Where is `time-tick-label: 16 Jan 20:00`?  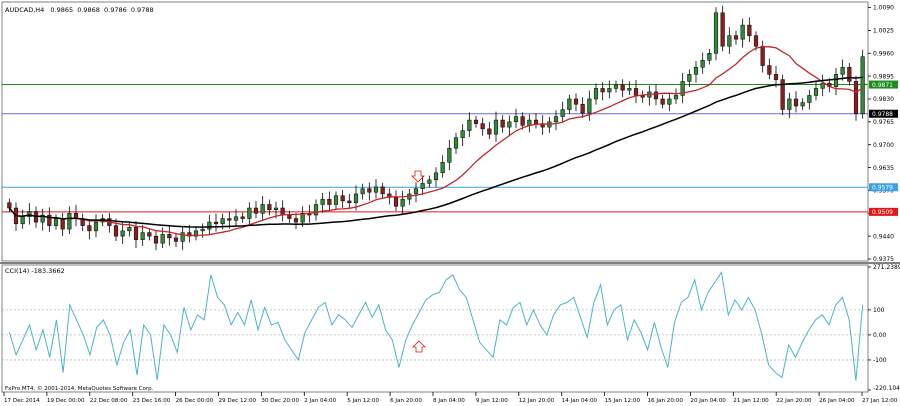 time-tick-label: 16 Jan 20:00 is located at coordinates (666, 401).